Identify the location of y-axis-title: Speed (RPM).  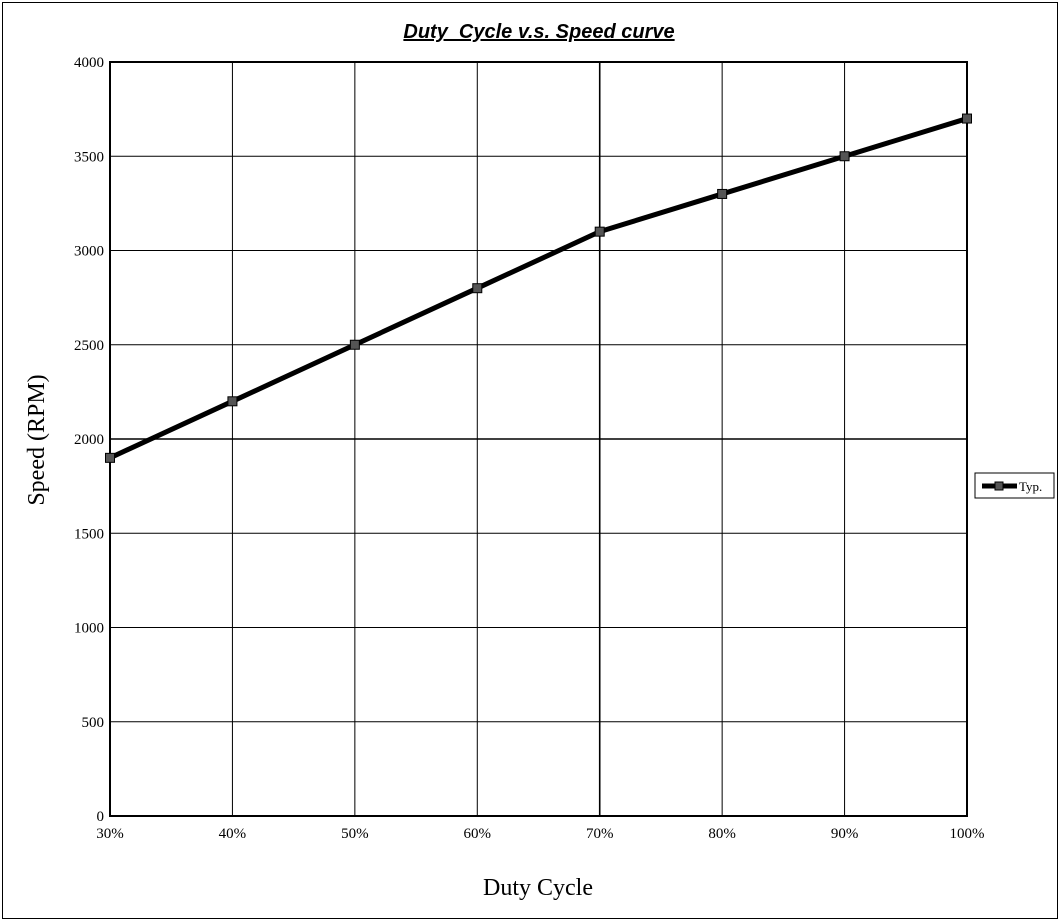
(37, 439).